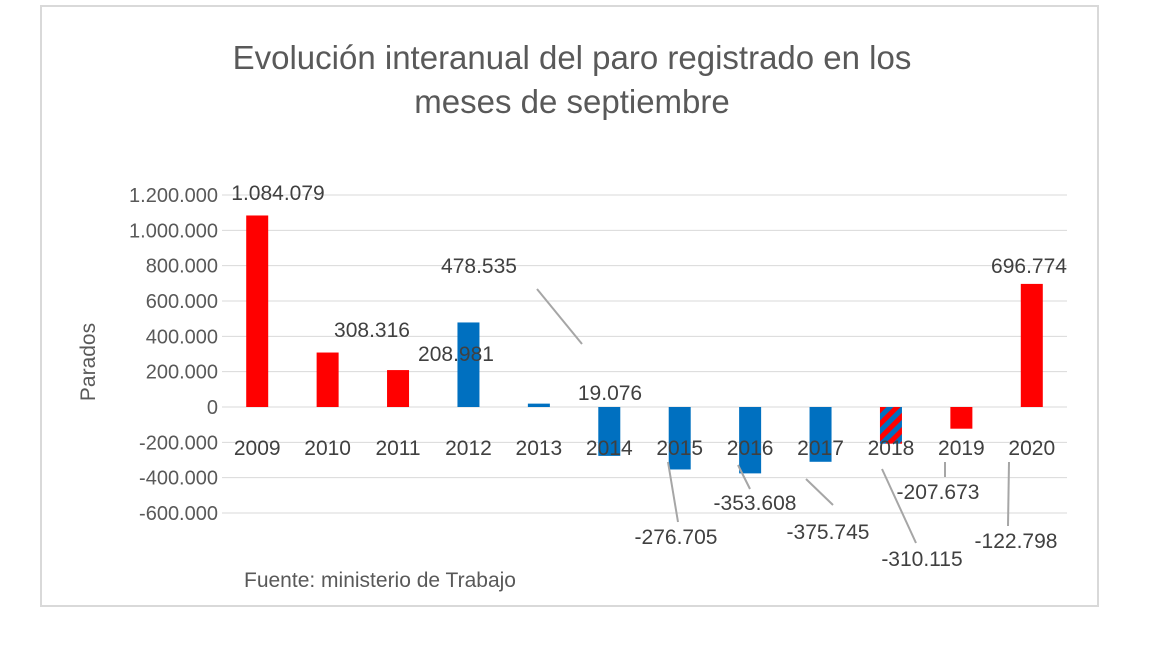 This screenshot has height=662, width=1168. Describe the element at coordinates (182, 373) in the screenshot. I see `y-tick-label: 200.000` at that location.